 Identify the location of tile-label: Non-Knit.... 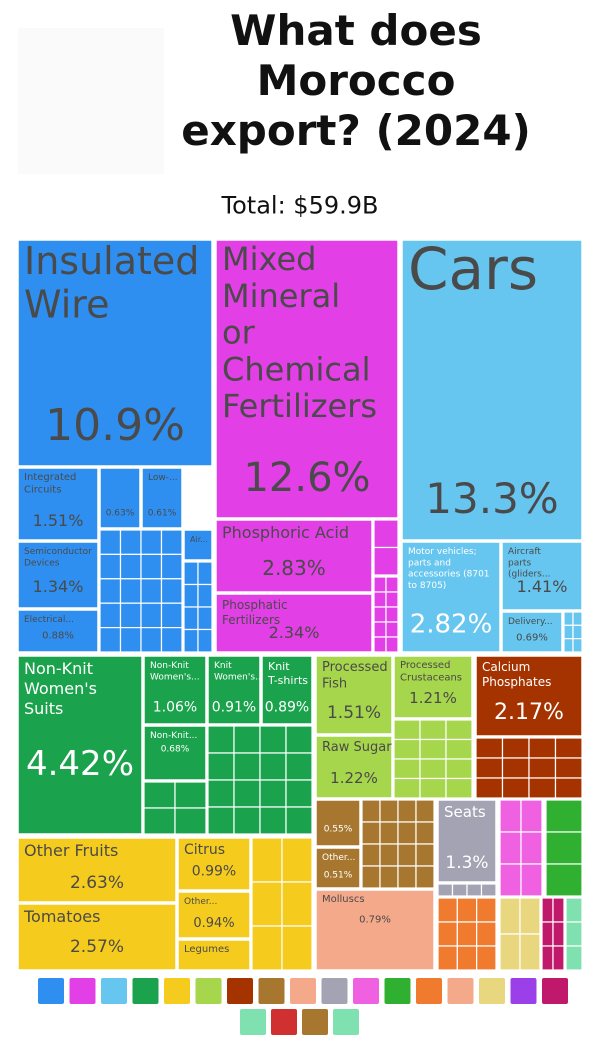
(173, 736).